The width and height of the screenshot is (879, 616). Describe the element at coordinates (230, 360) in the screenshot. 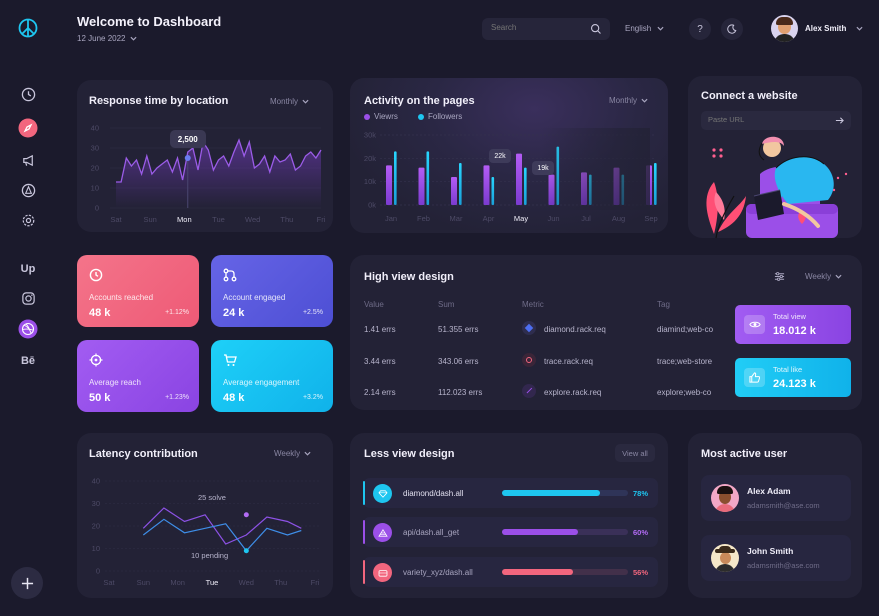

I see `cart-icon` at that location.